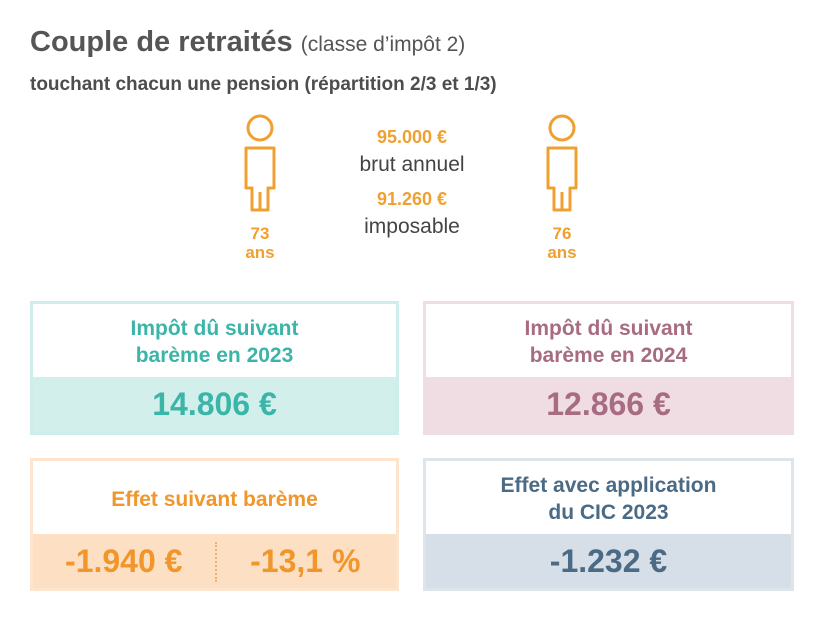 This screenshot has width=820, height=619. Describe the element at coordinates (412, 137) in the screenshot. I see `gross-amount: 95.000 €` at that location.